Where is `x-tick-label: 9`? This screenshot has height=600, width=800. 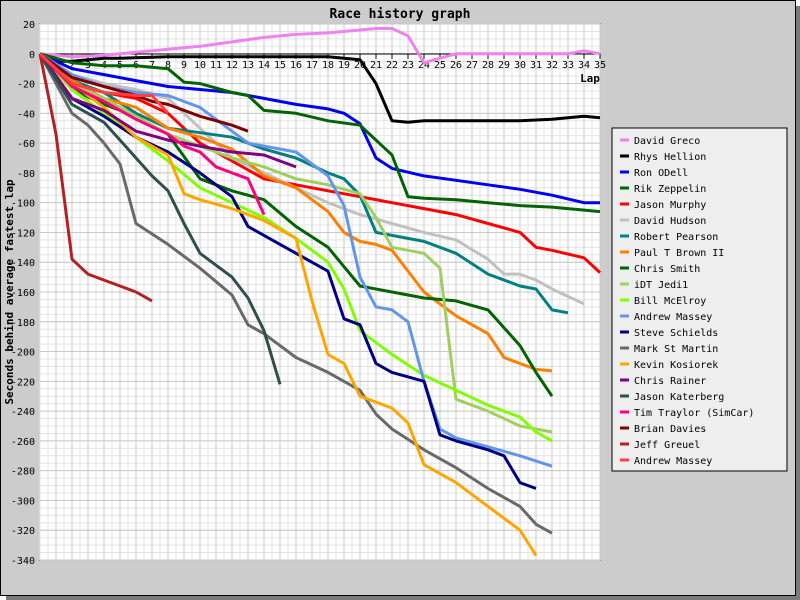 x-tick-label: 9 is located at coordinates (184, 65).